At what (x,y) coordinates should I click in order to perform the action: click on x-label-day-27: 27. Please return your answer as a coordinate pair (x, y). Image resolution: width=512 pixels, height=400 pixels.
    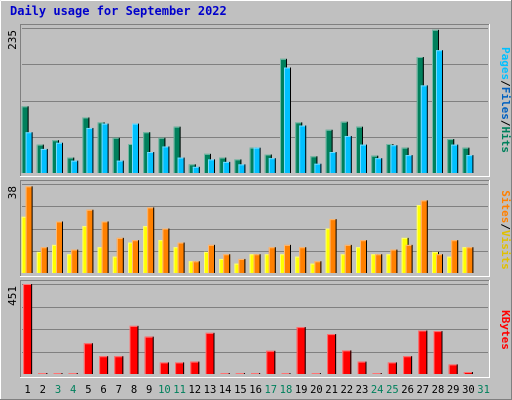
    Looking at the image, I should click on (422, 390).